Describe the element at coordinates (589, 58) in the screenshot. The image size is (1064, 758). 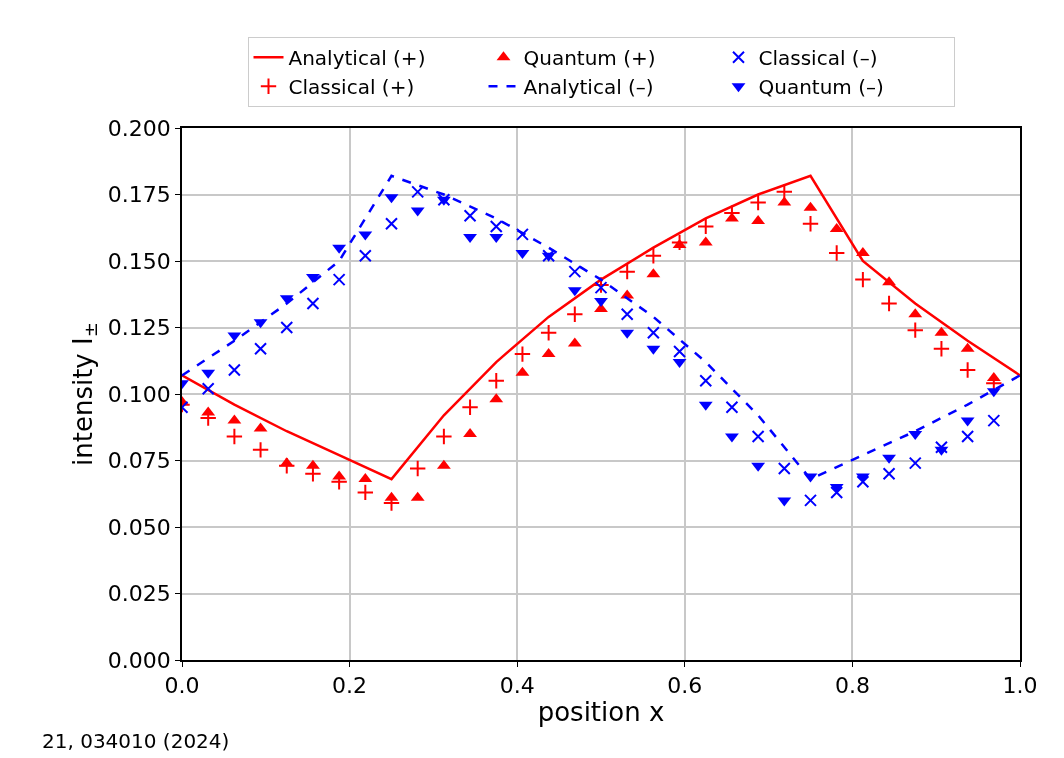
I see `legend-label: Quantum (+)` at that location.